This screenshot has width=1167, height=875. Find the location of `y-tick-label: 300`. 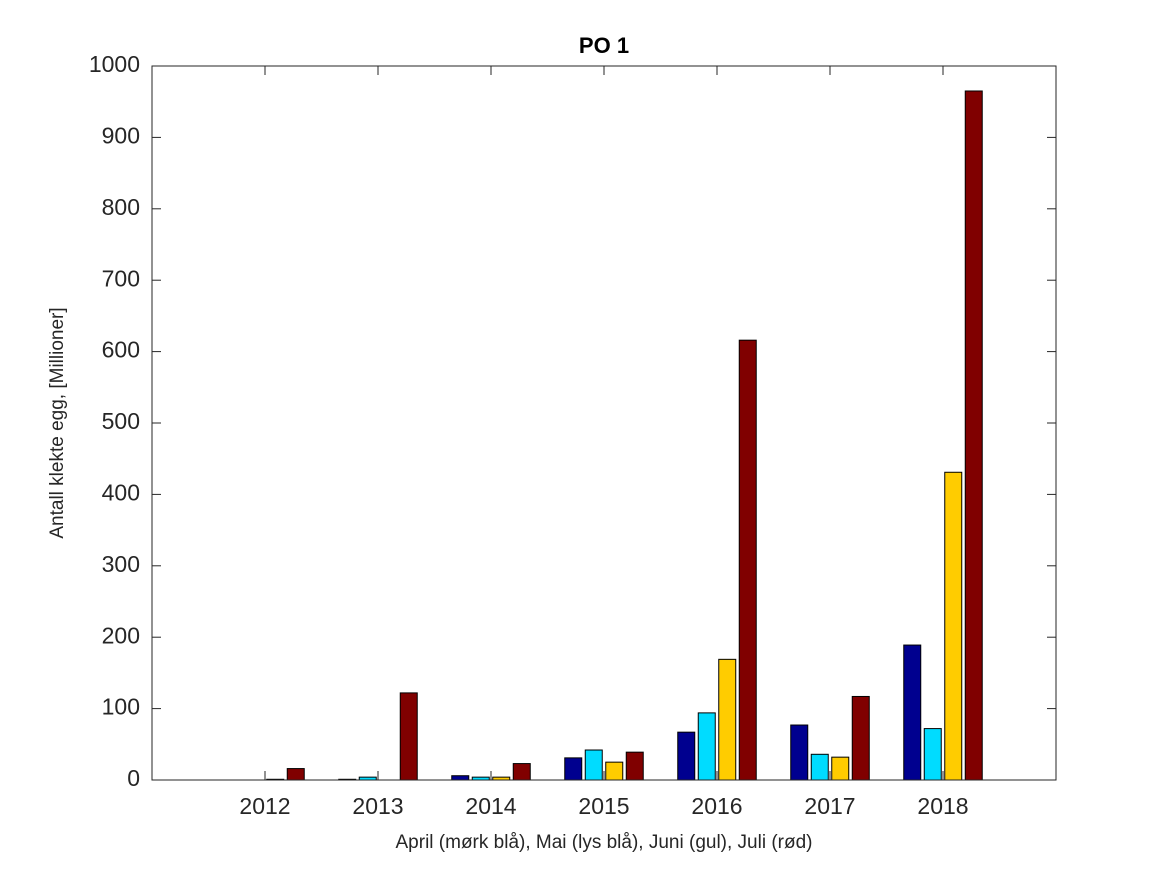

y-tick-label: 300 is located at coordinates (121, 564).